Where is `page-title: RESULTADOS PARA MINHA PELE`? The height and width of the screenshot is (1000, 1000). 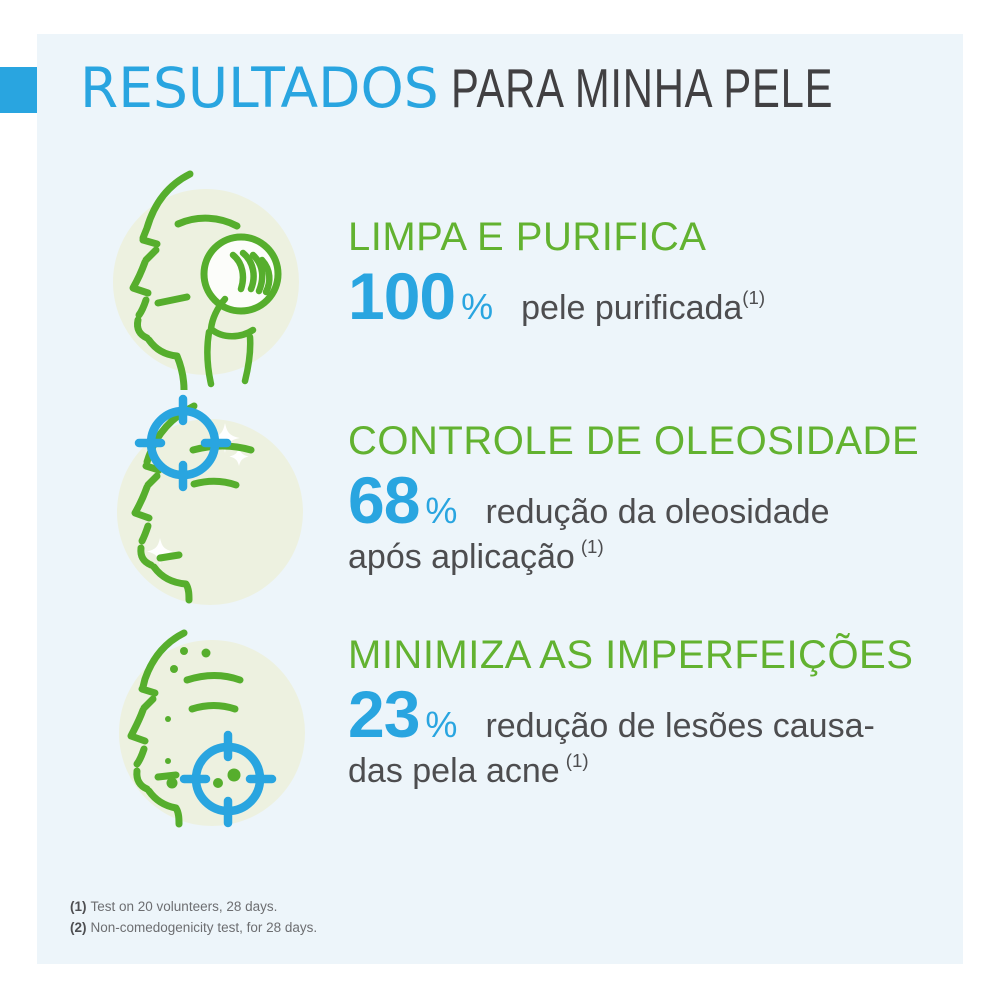
page-title: RESULTADOS PARA MINHA PELE is located at coordinates (517, 88).